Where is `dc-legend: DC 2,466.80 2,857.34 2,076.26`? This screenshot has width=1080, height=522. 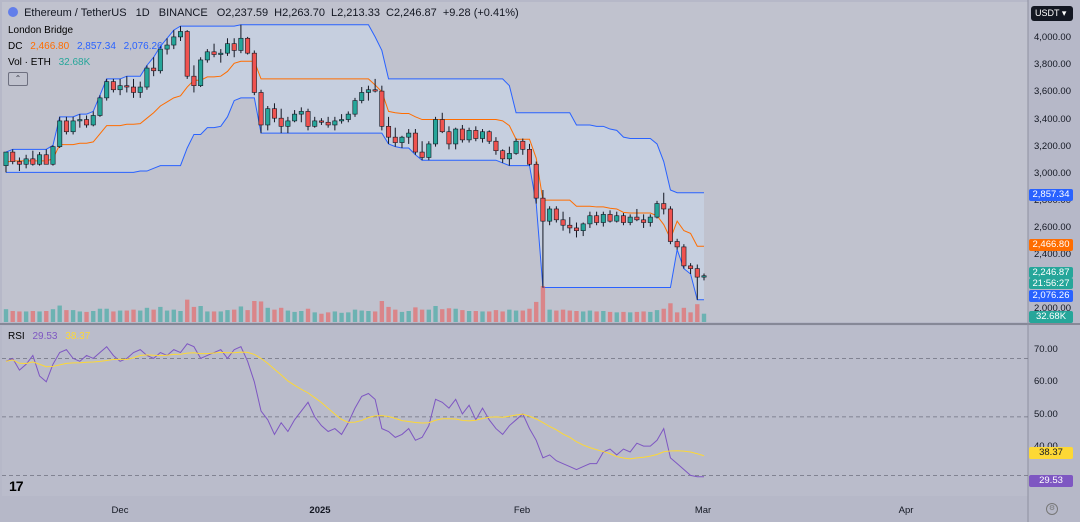 dc-legend: DC 2,466.80 2,857.34 2,076.26 is located at coordinates (88, 46).